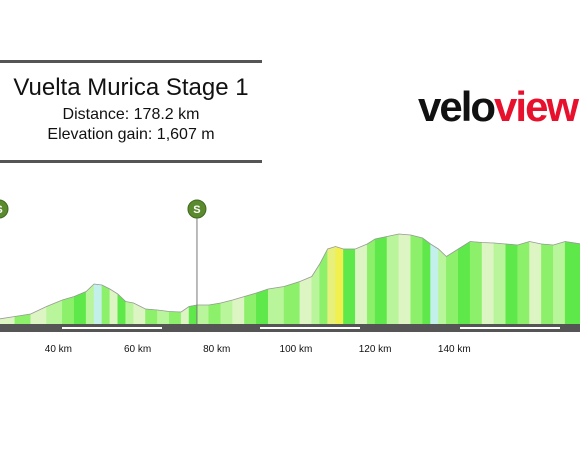 Image resolution: width=580 pixels, height=469 pixels. What do you see at coordinates (296, 349) in the screenshot?
I see `x-tick-label: 100 km` at bounding box center [296, 349].